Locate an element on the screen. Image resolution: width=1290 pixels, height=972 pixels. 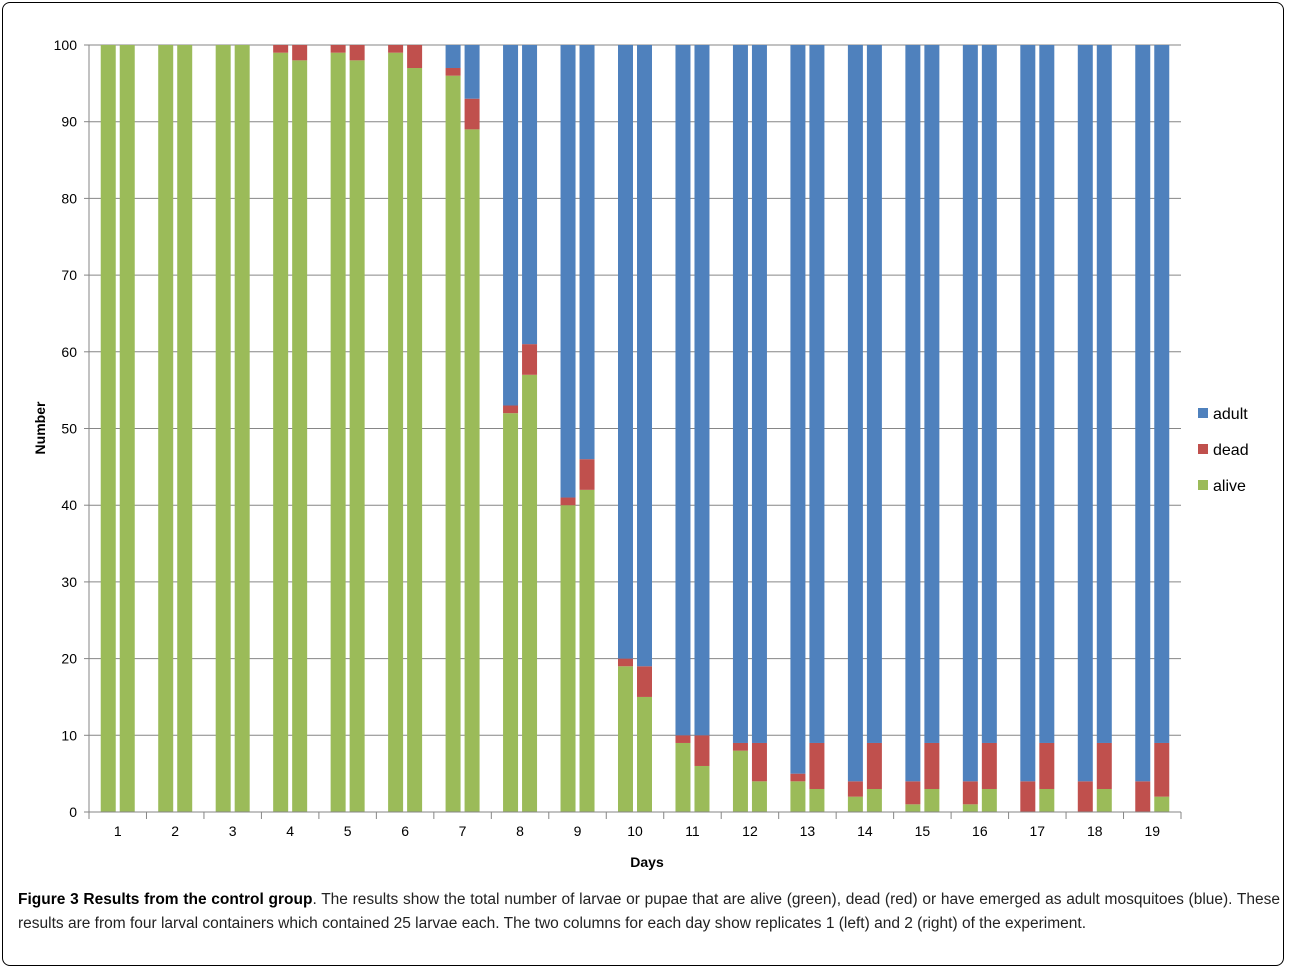
x-tick-label: 5 is located at coordinates (348, 831).